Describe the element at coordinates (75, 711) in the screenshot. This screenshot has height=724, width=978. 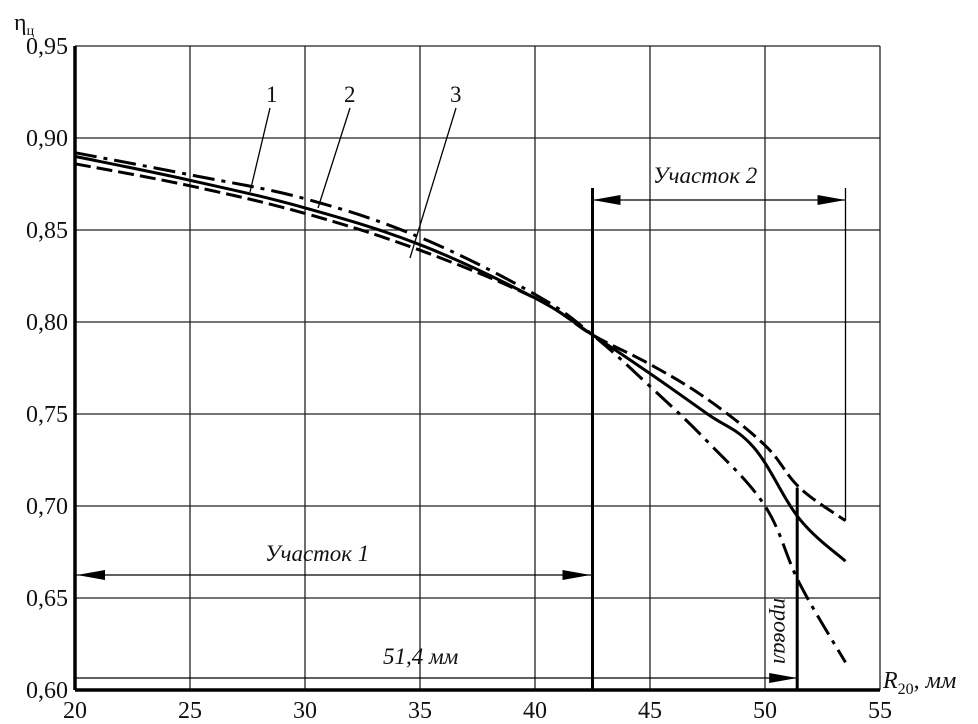
I see `x-tick-label-0: 20` at that location.